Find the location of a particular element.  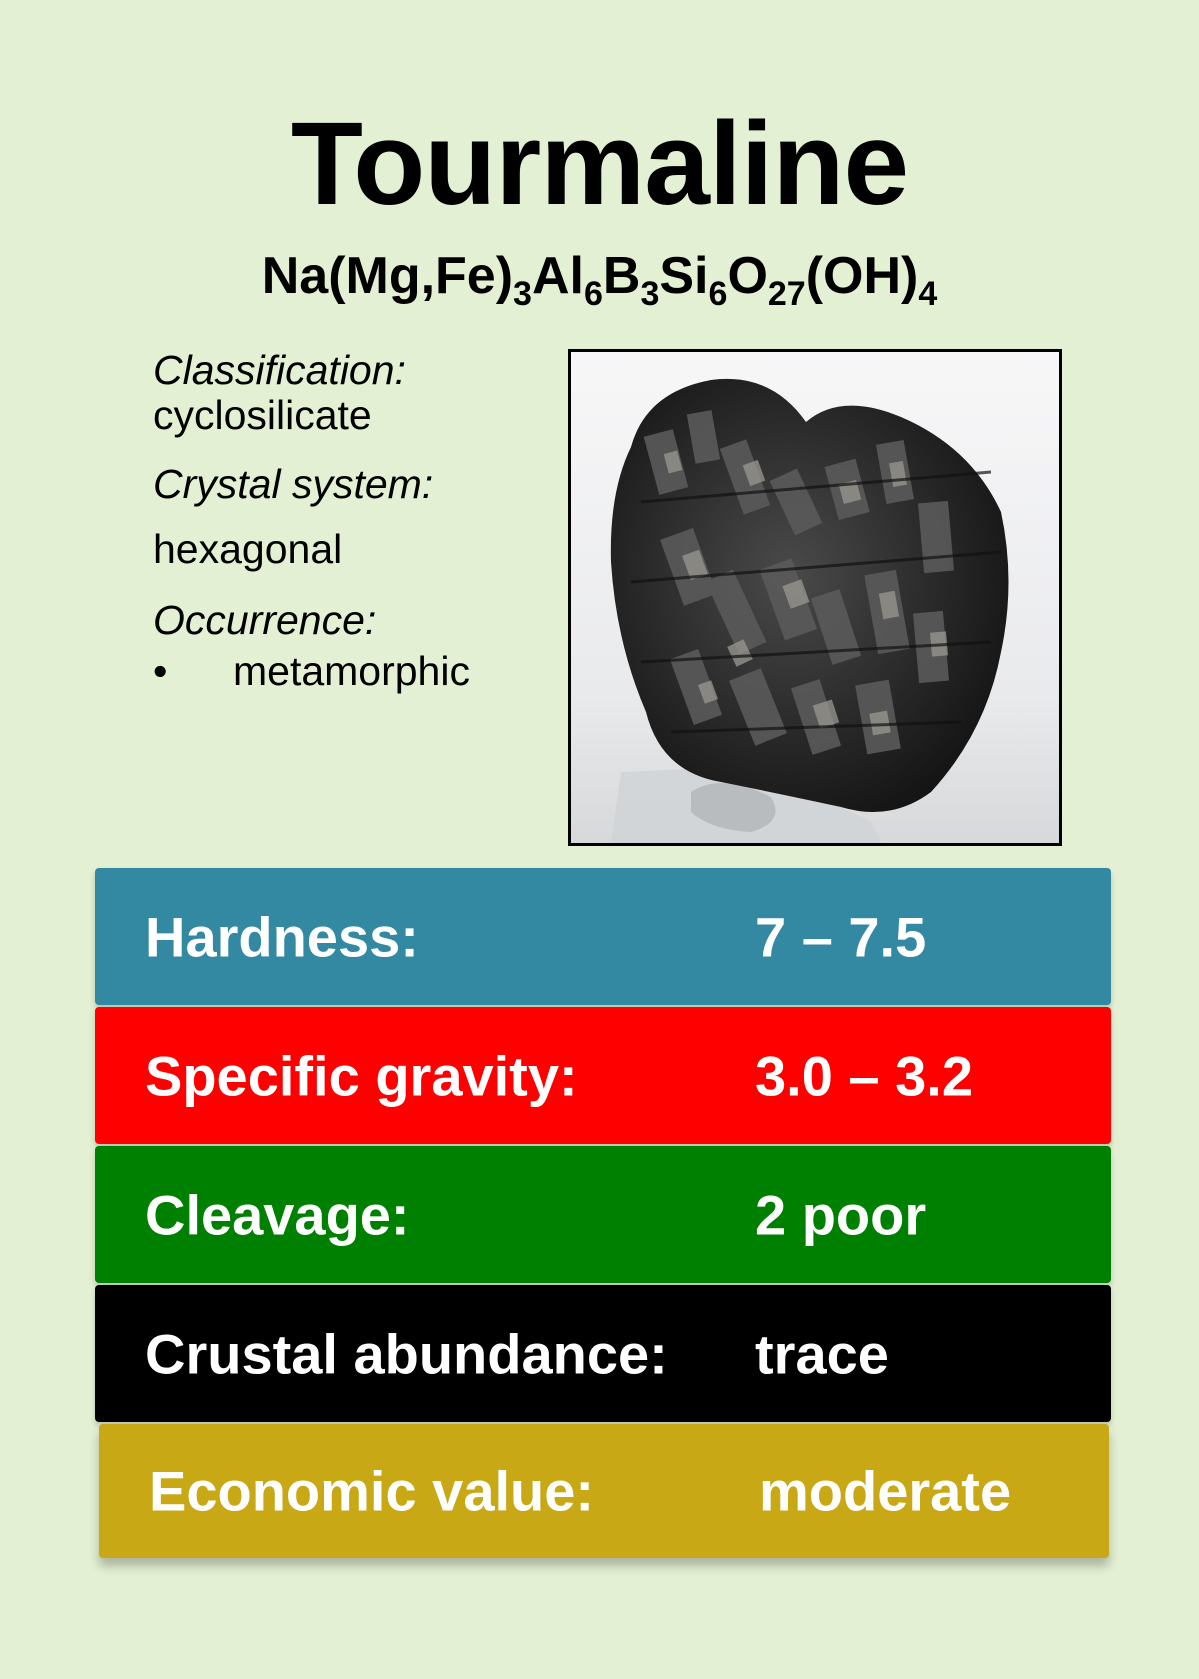

formula-part: (OH) is located at coordinates (862, 276).